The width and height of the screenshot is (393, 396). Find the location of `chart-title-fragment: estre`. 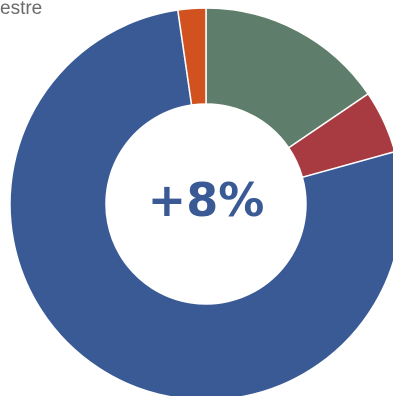

chart-title-fragment: estre is located at coordinates (21, 9).